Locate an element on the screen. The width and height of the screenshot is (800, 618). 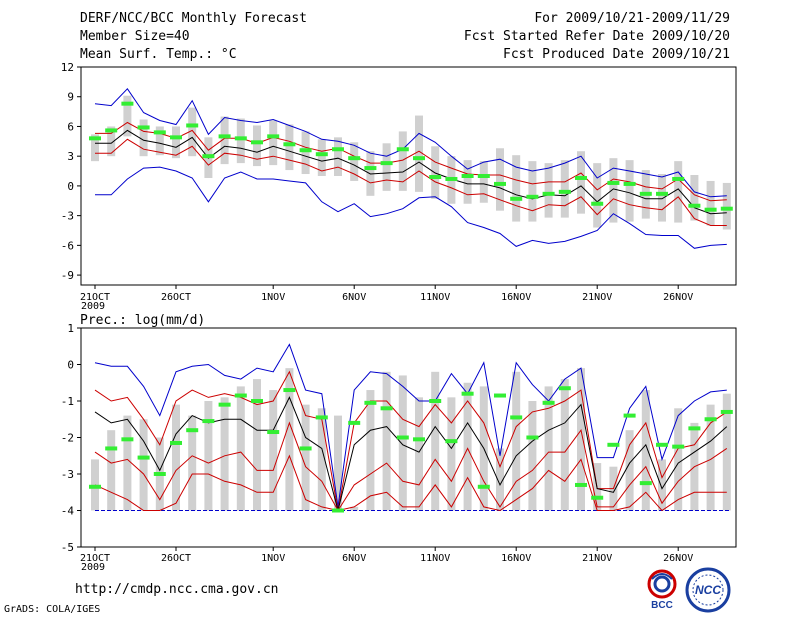
footer-url: http://cmdp.ncc.cma.gov.cn is located at coordinates (177, 589).